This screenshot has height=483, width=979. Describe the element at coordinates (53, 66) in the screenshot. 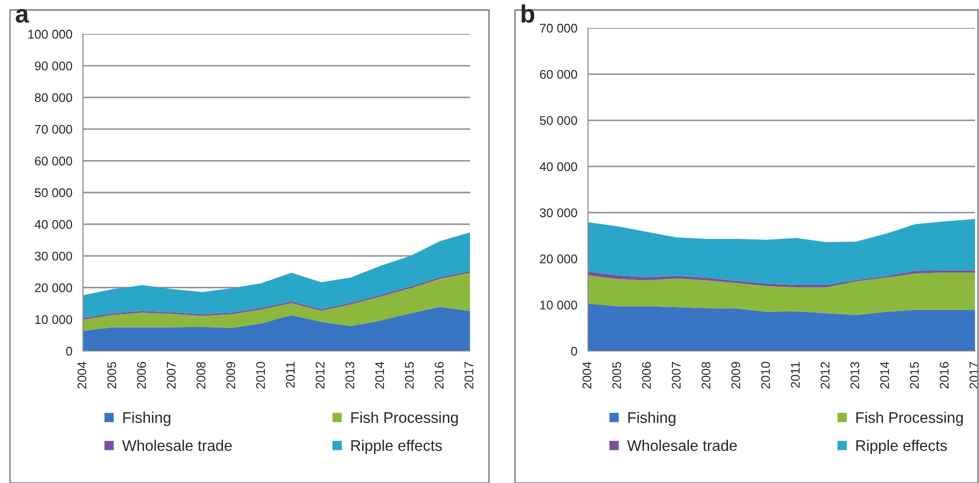

I see `y-tick-label: 90 000` at that location.